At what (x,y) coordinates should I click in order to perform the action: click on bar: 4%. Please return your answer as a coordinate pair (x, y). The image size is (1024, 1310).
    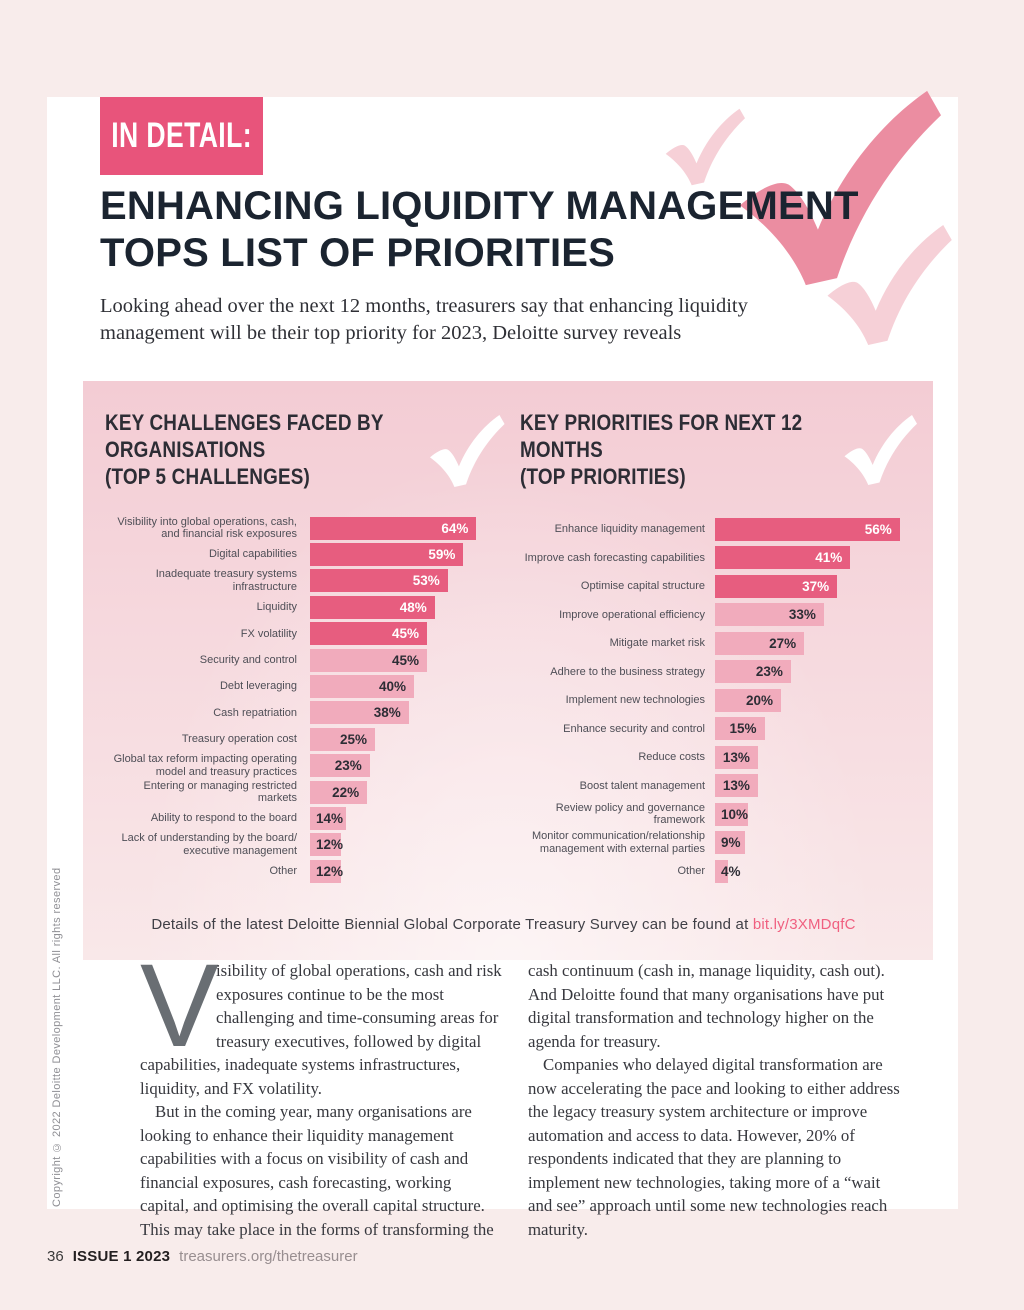
    Looking at the image, I should click on (728, 871).